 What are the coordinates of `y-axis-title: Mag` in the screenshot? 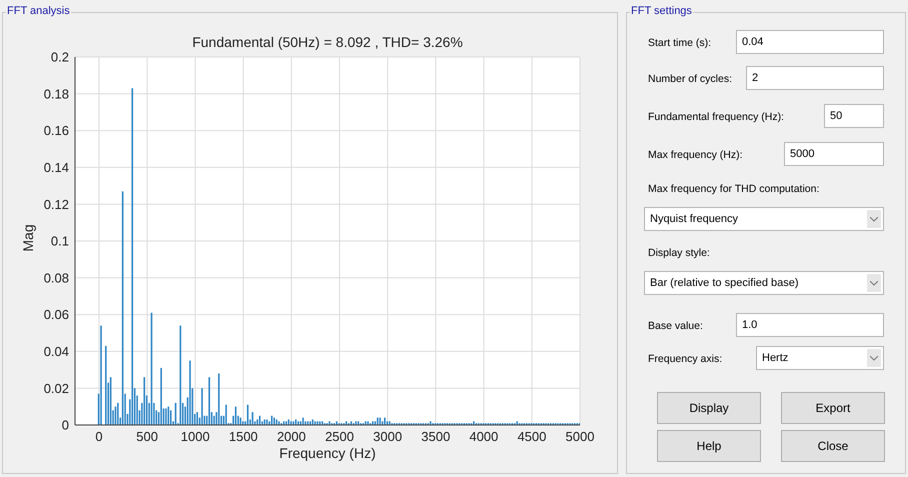 It's located at (28, 238).